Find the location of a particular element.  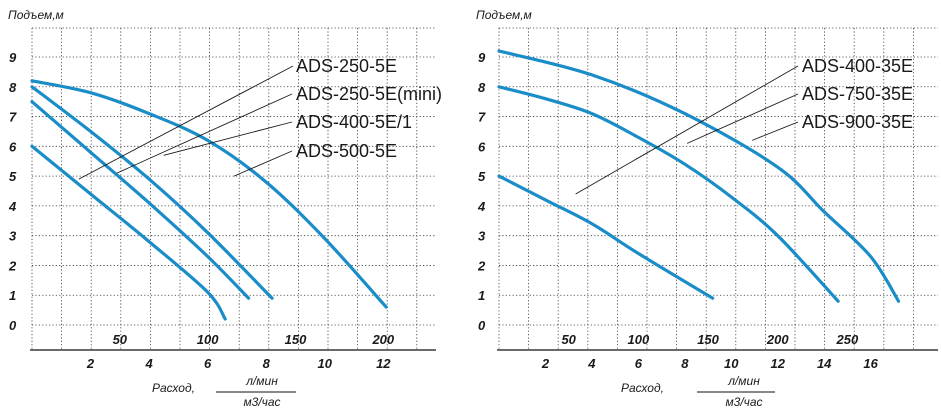

series-curve-ADS-400-35E is located at coordinates (606, 237).